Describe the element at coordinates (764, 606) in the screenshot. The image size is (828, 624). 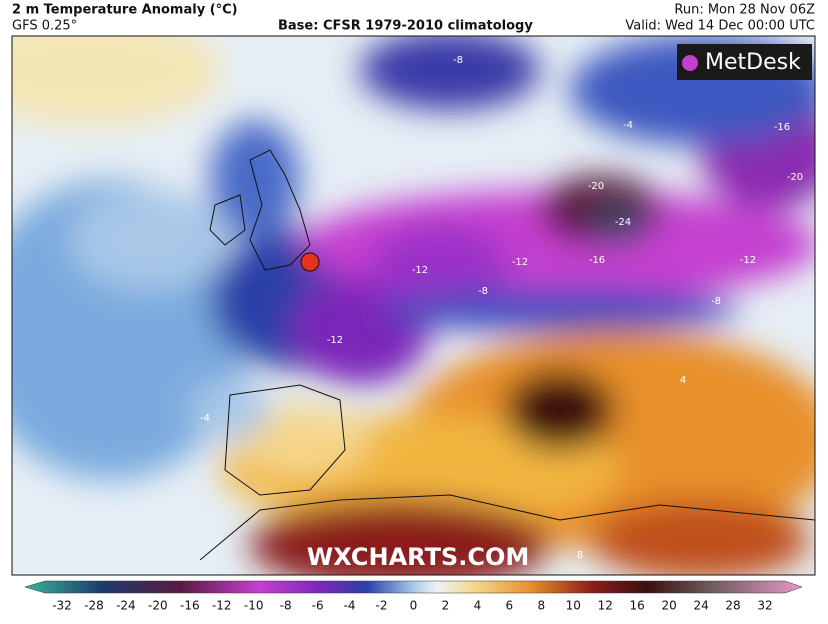
I see `colorbar-label: 32` at that location.